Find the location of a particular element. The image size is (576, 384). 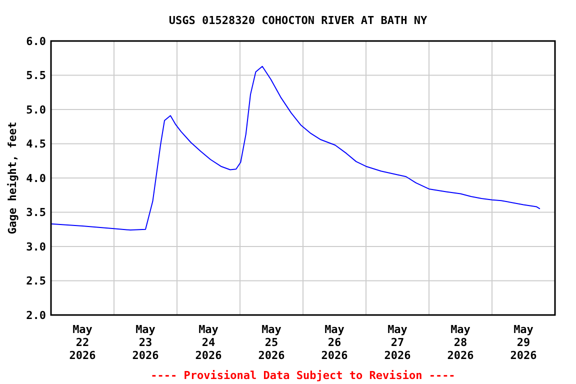

y-tick-label: 5.0 is located at coordinates (36, 109).